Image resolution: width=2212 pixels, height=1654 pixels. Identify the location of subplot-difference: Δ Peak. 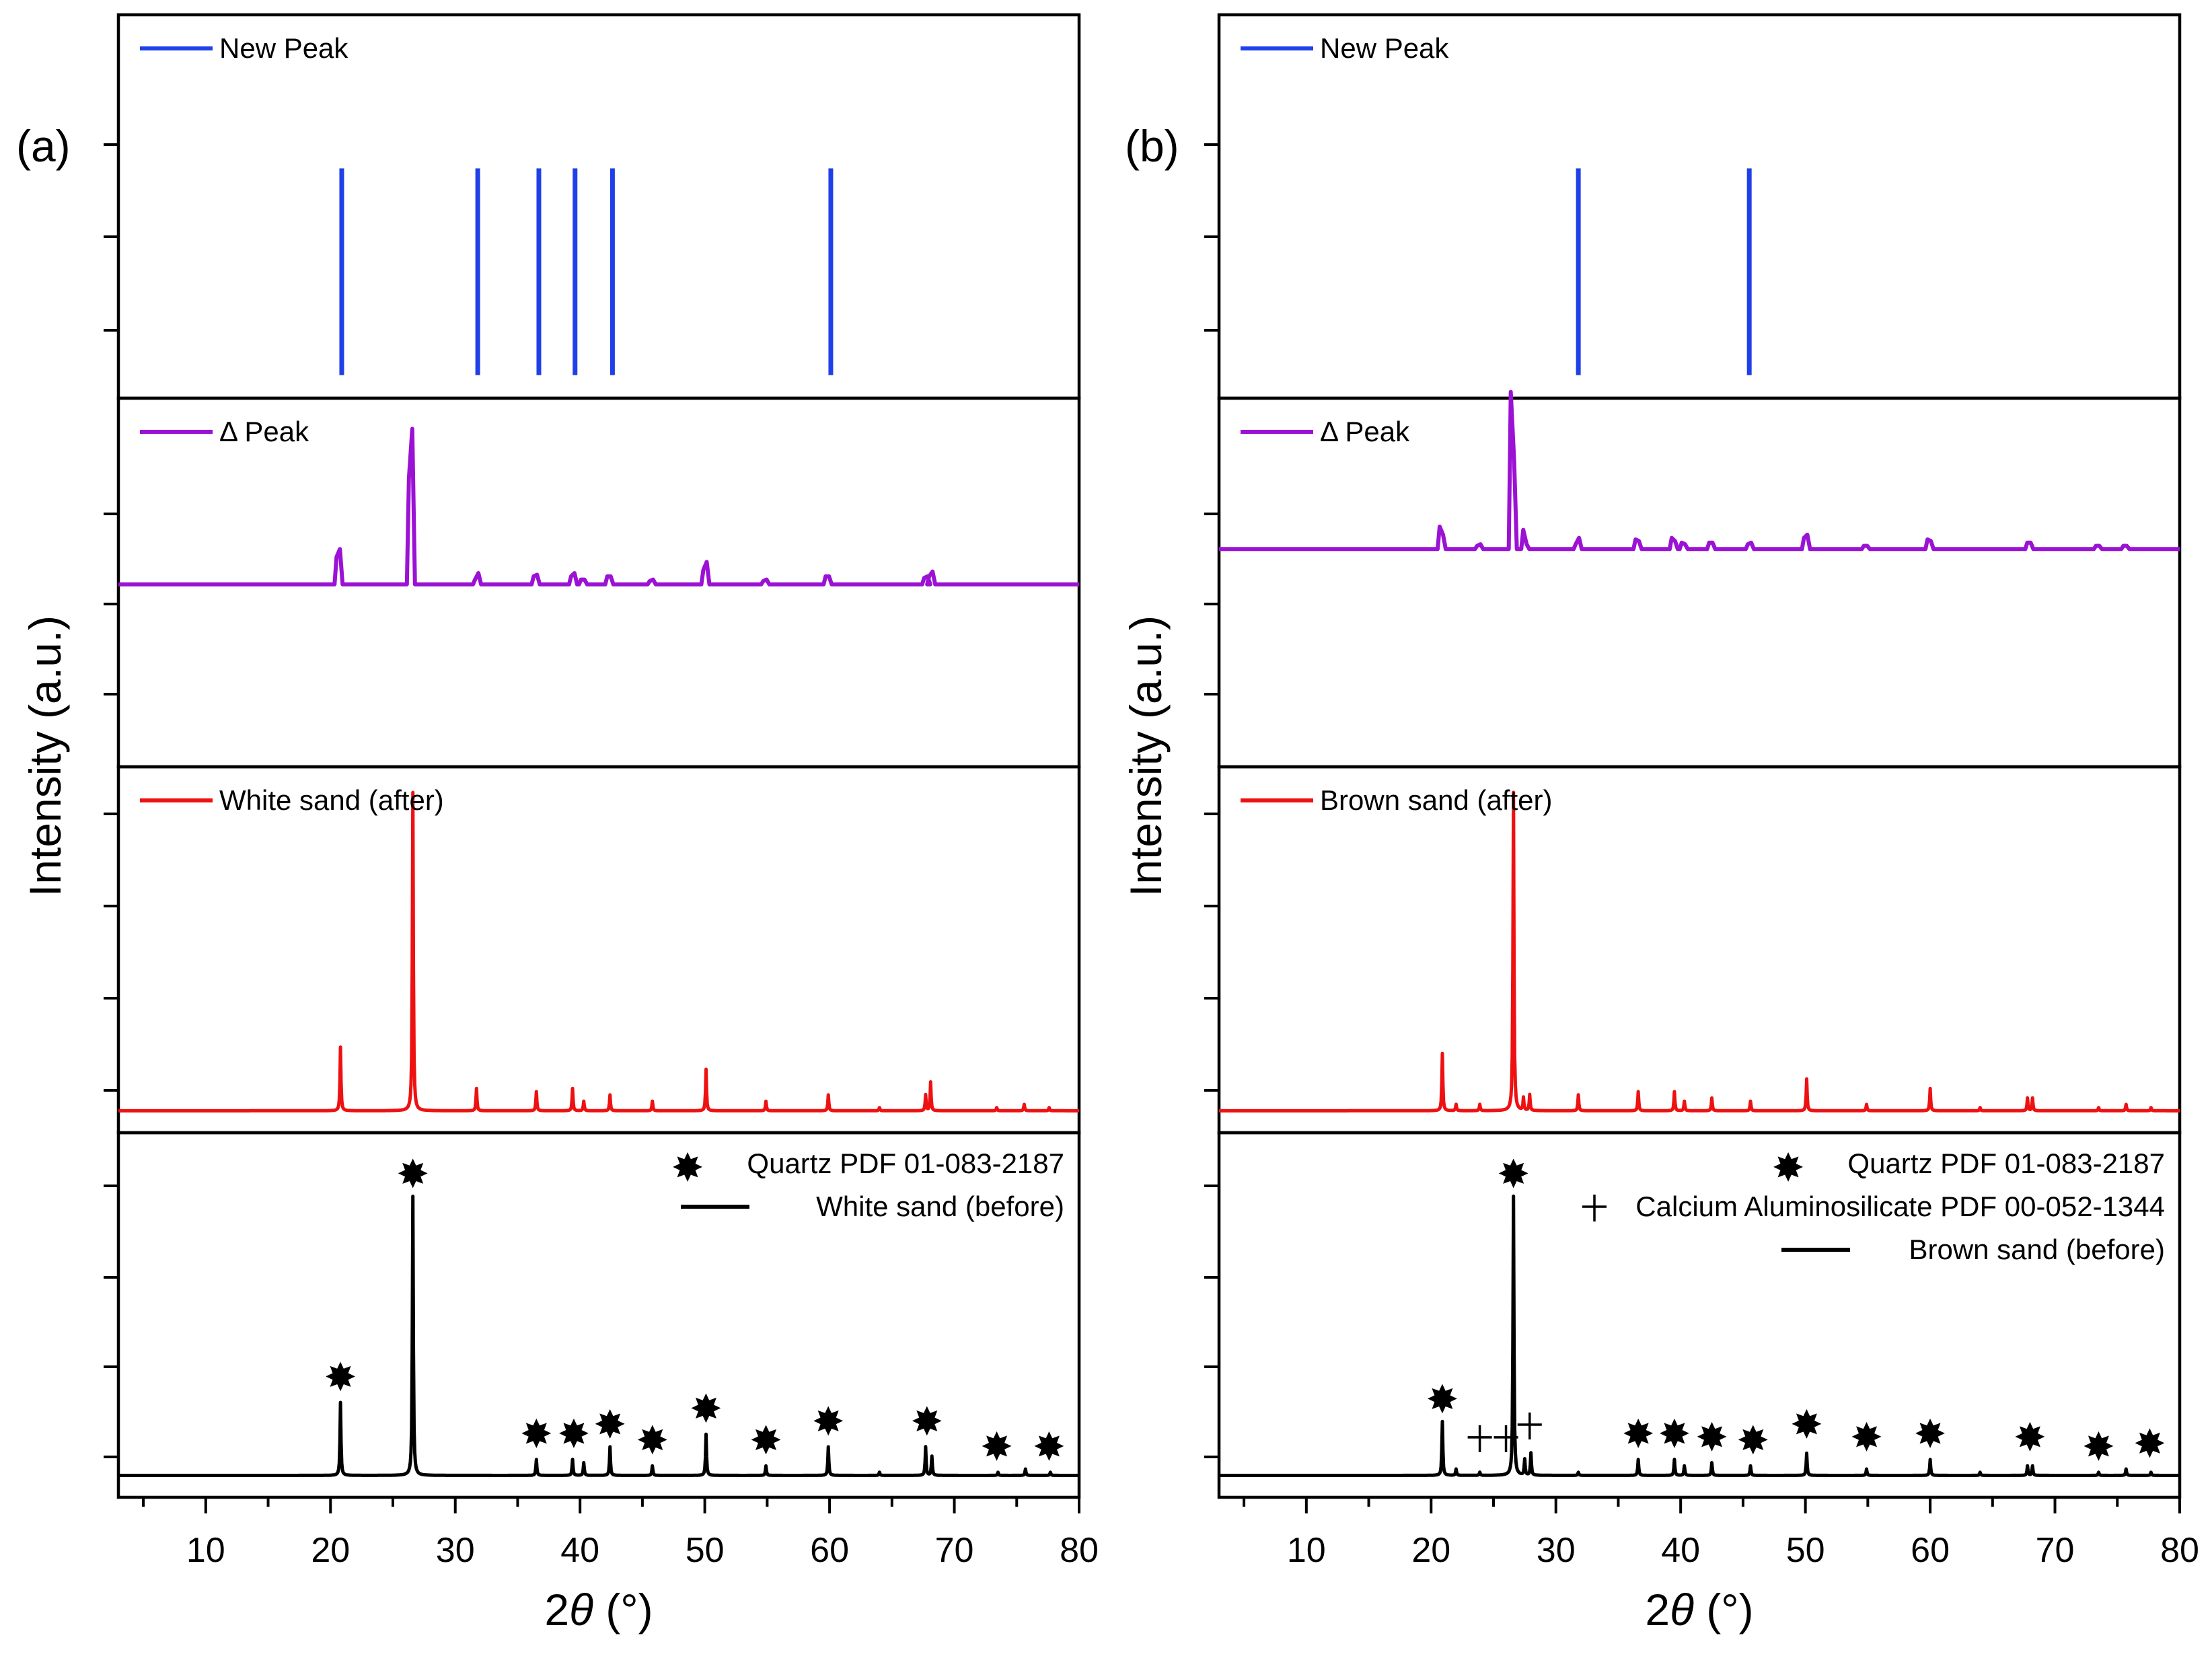
(1693, 579).